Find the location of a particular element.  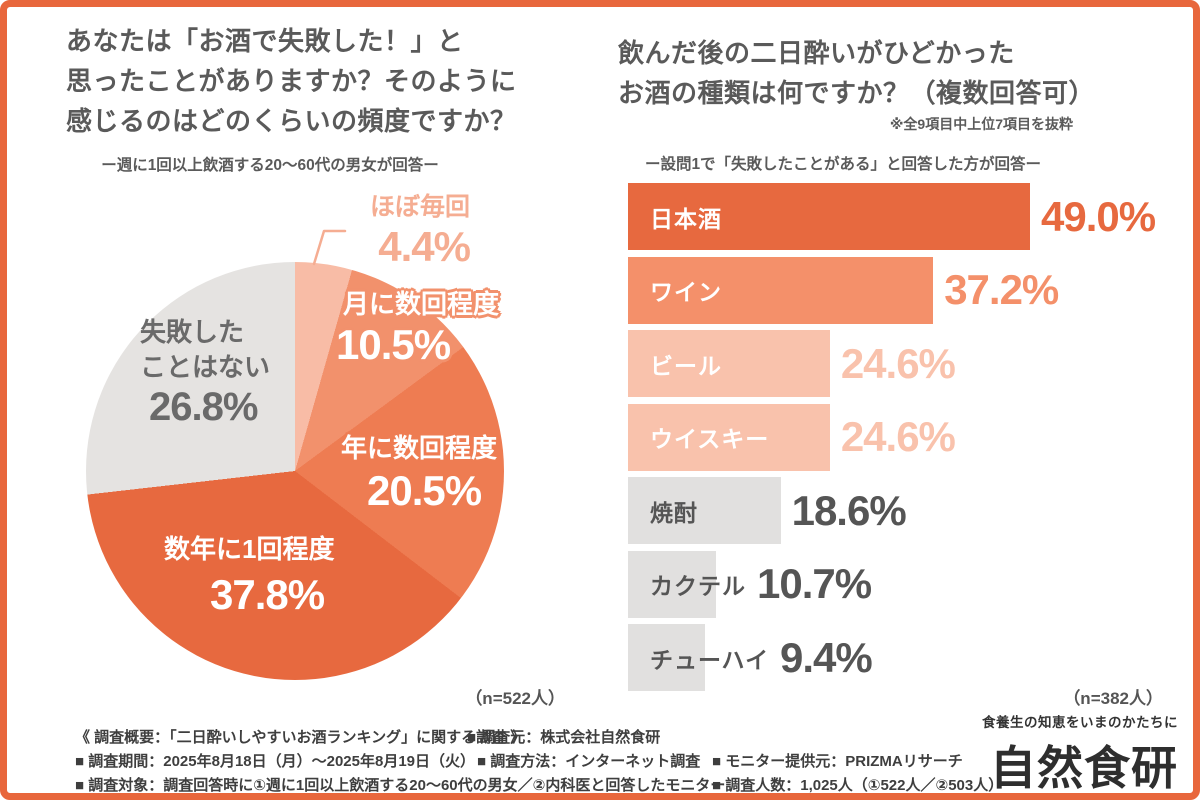

left-chart-title-line3: 感じるのはどのくらいの頻度ですか？ is located at coordinates (291, 121).